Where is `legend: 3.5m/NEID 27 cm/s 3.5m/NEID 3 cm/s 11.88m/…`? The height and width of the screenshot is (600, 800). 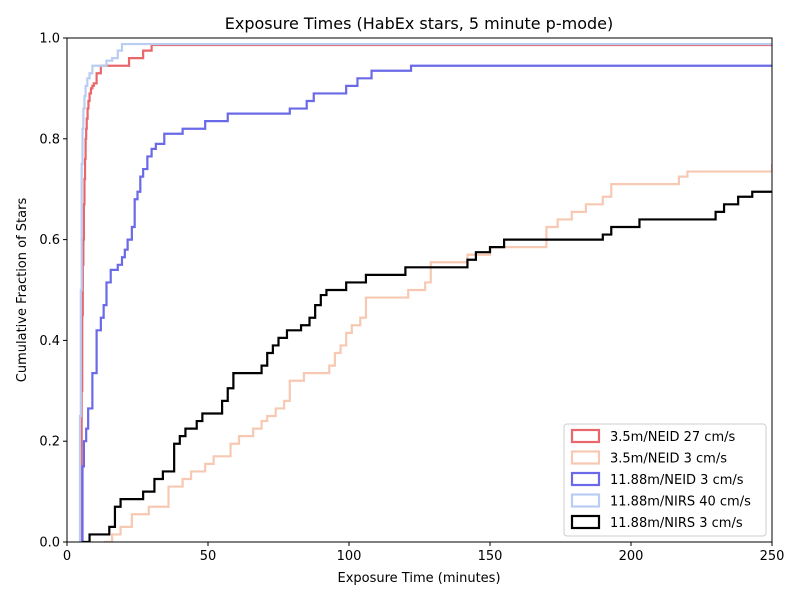 legend: 3.5m/NEID 27 cm/s 3.5m/NEID 3 cm/s 11.88m/… is located at coordinates (665, 480).